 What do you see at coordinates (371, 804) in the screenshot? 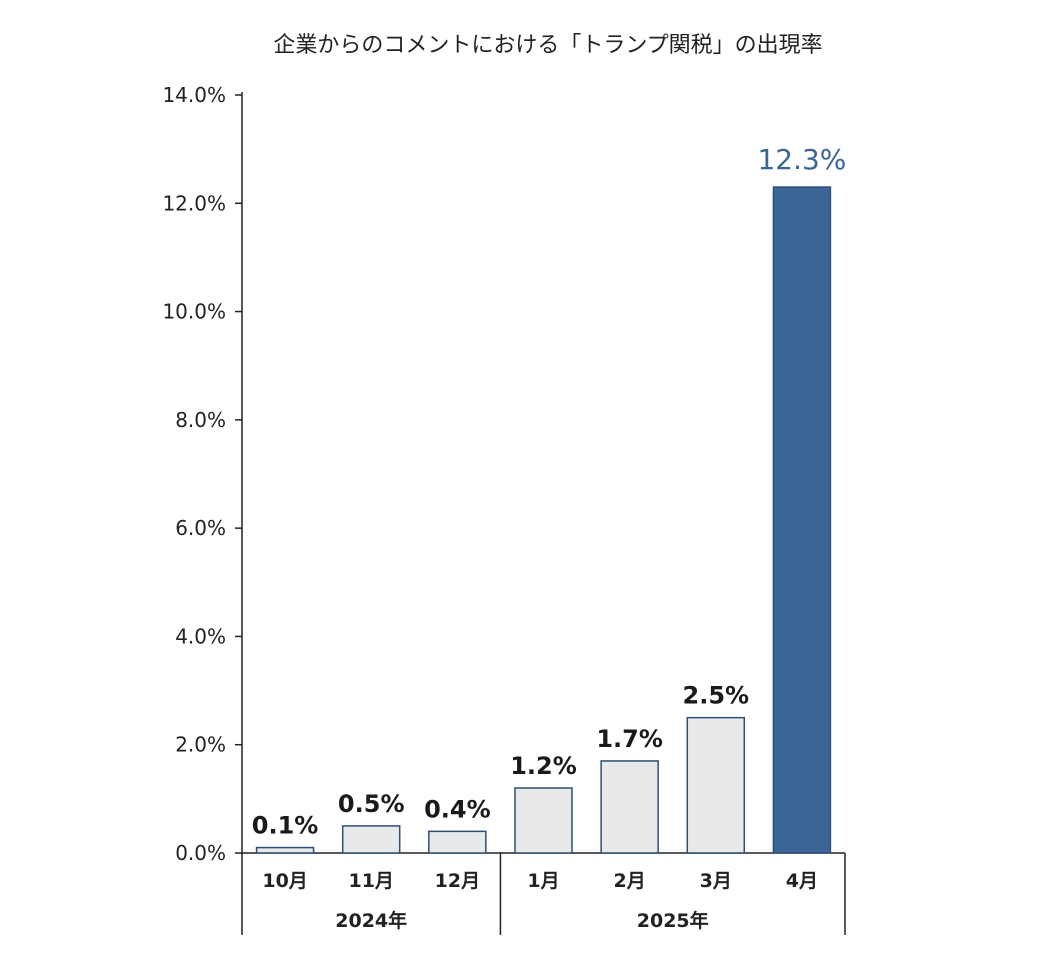
I see `value-label: 0.5%` at bounding box center [371, 804].